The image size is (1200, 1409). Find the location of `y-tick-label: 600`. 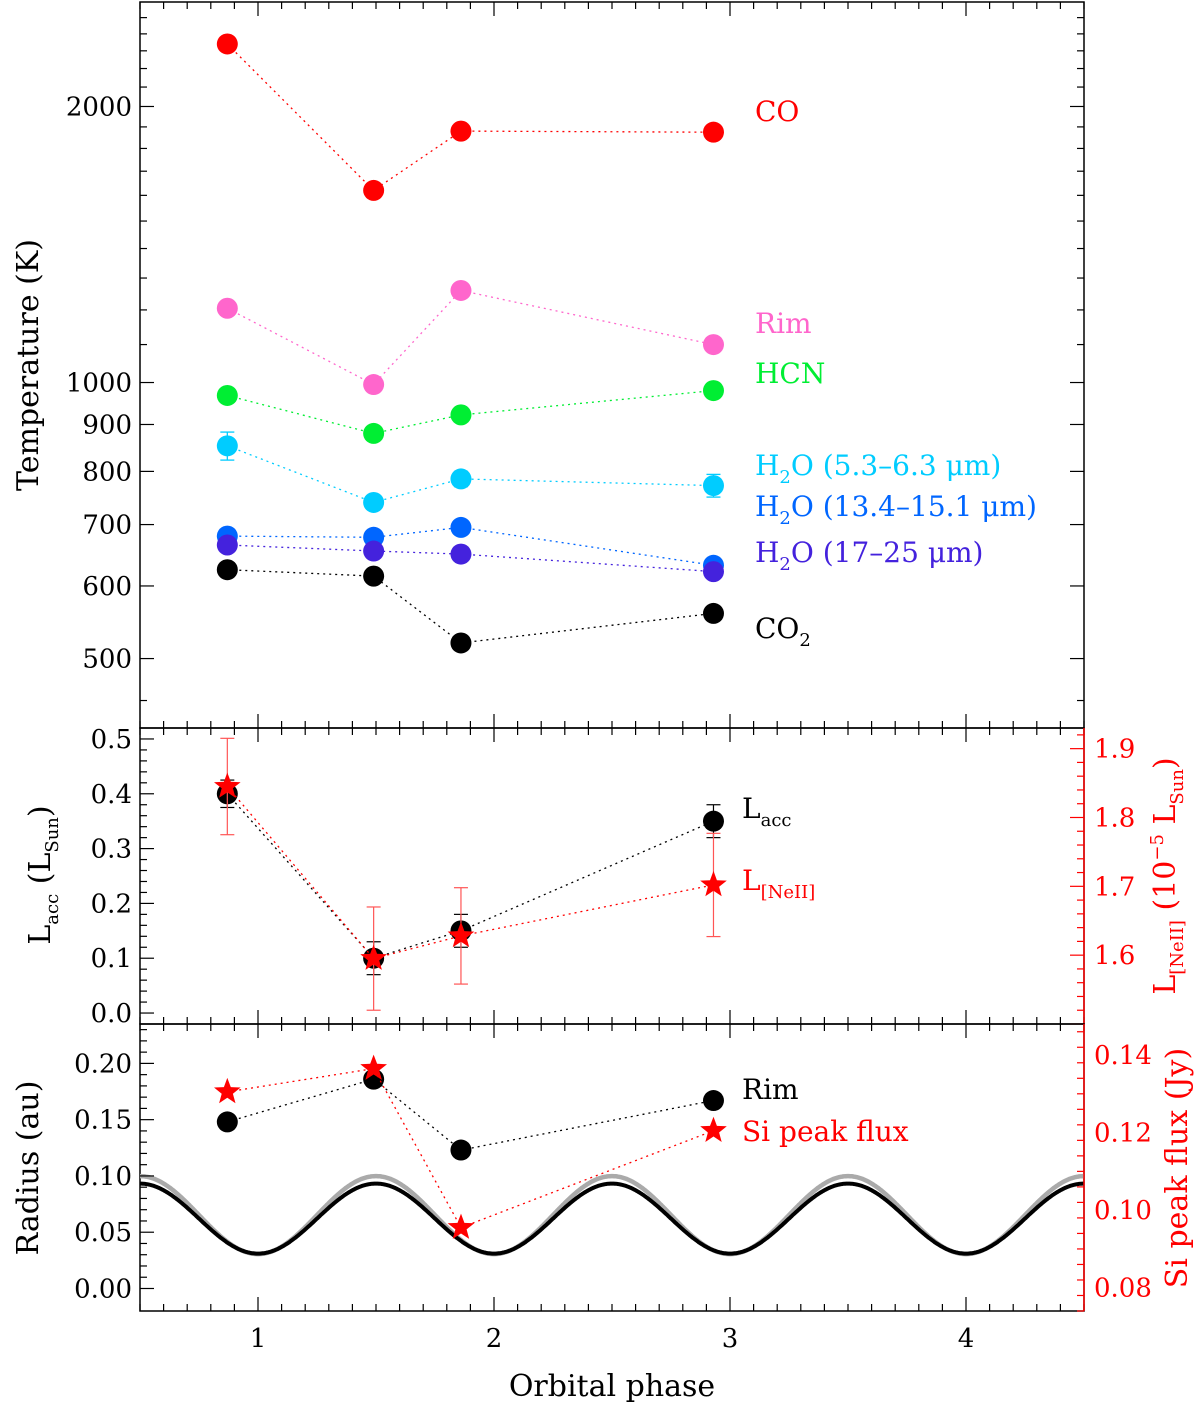

y-tick-label: 600 is located at coordinates (107, 587).